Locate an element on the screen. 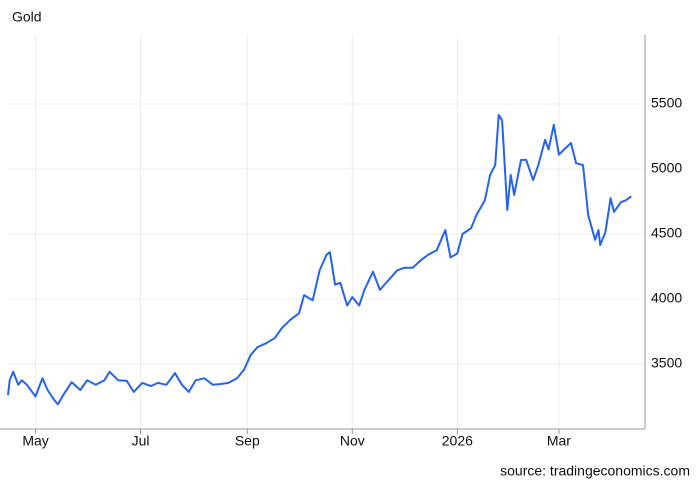 The width and height of the screenshot is (700, 485). chart-title: Gold is located at coordinates (27, 17).